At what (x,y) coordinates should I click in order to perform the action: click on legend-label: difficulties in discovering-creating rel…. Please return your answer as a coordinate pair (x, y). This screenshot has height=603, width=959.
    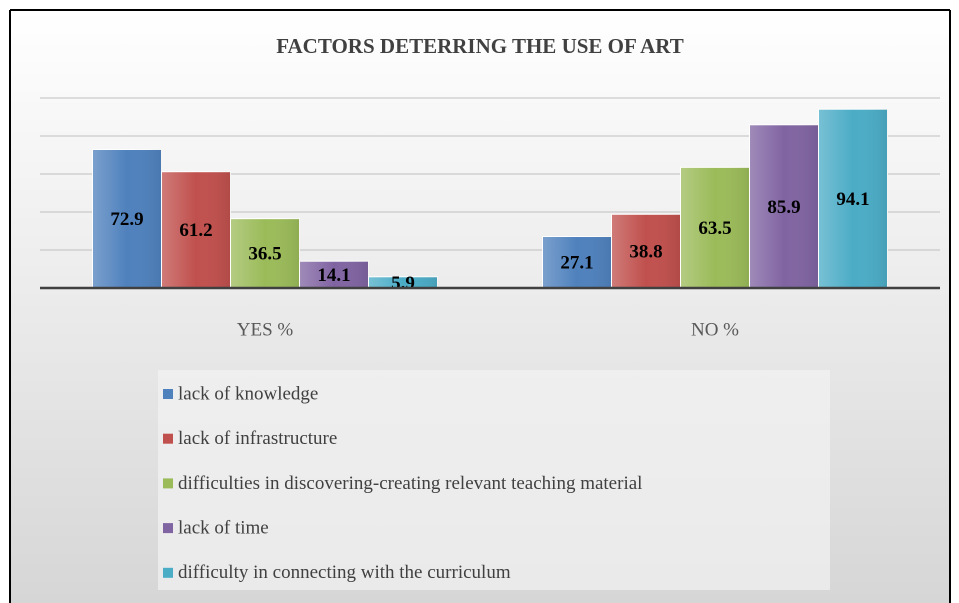
    Looking at the image, I should click on (410, 483).